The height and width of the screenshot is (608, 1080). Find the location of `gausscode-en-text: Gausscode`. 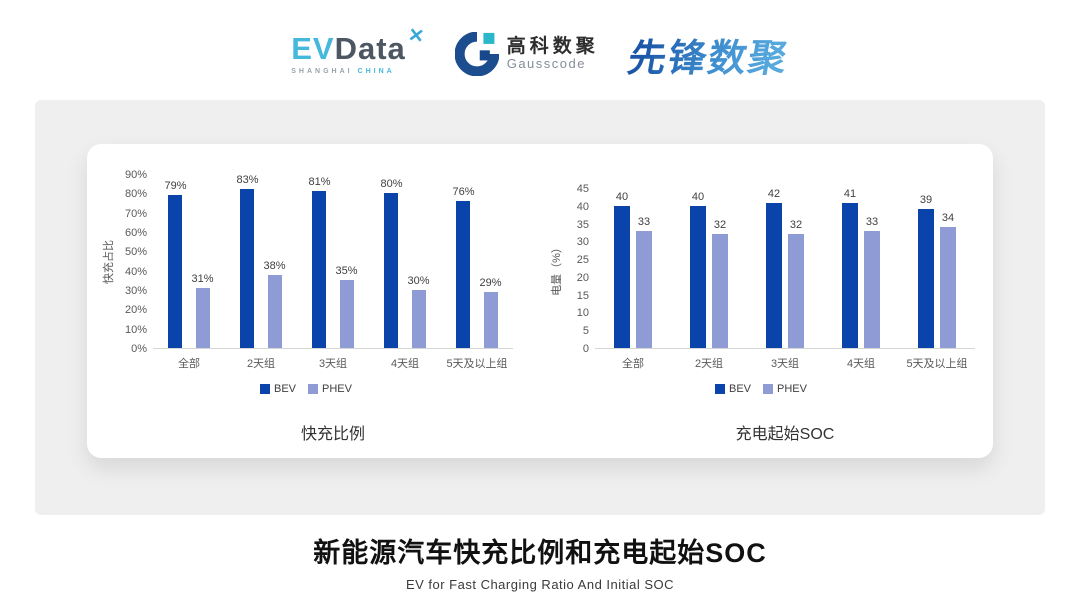

gausscode-en-text: Gausscode is located at coordinates (546, 64).